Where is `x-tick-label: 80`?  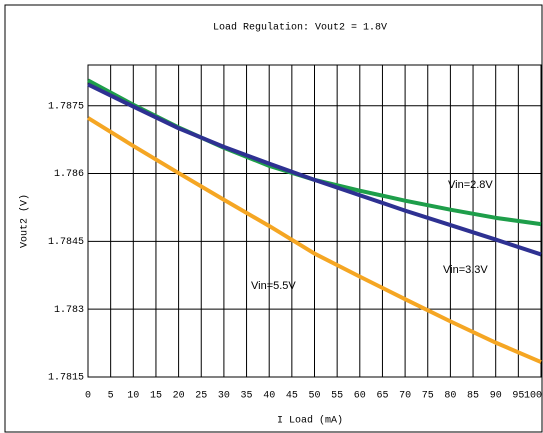 x-tick-label: 80 is located at coordinates (450, 396).